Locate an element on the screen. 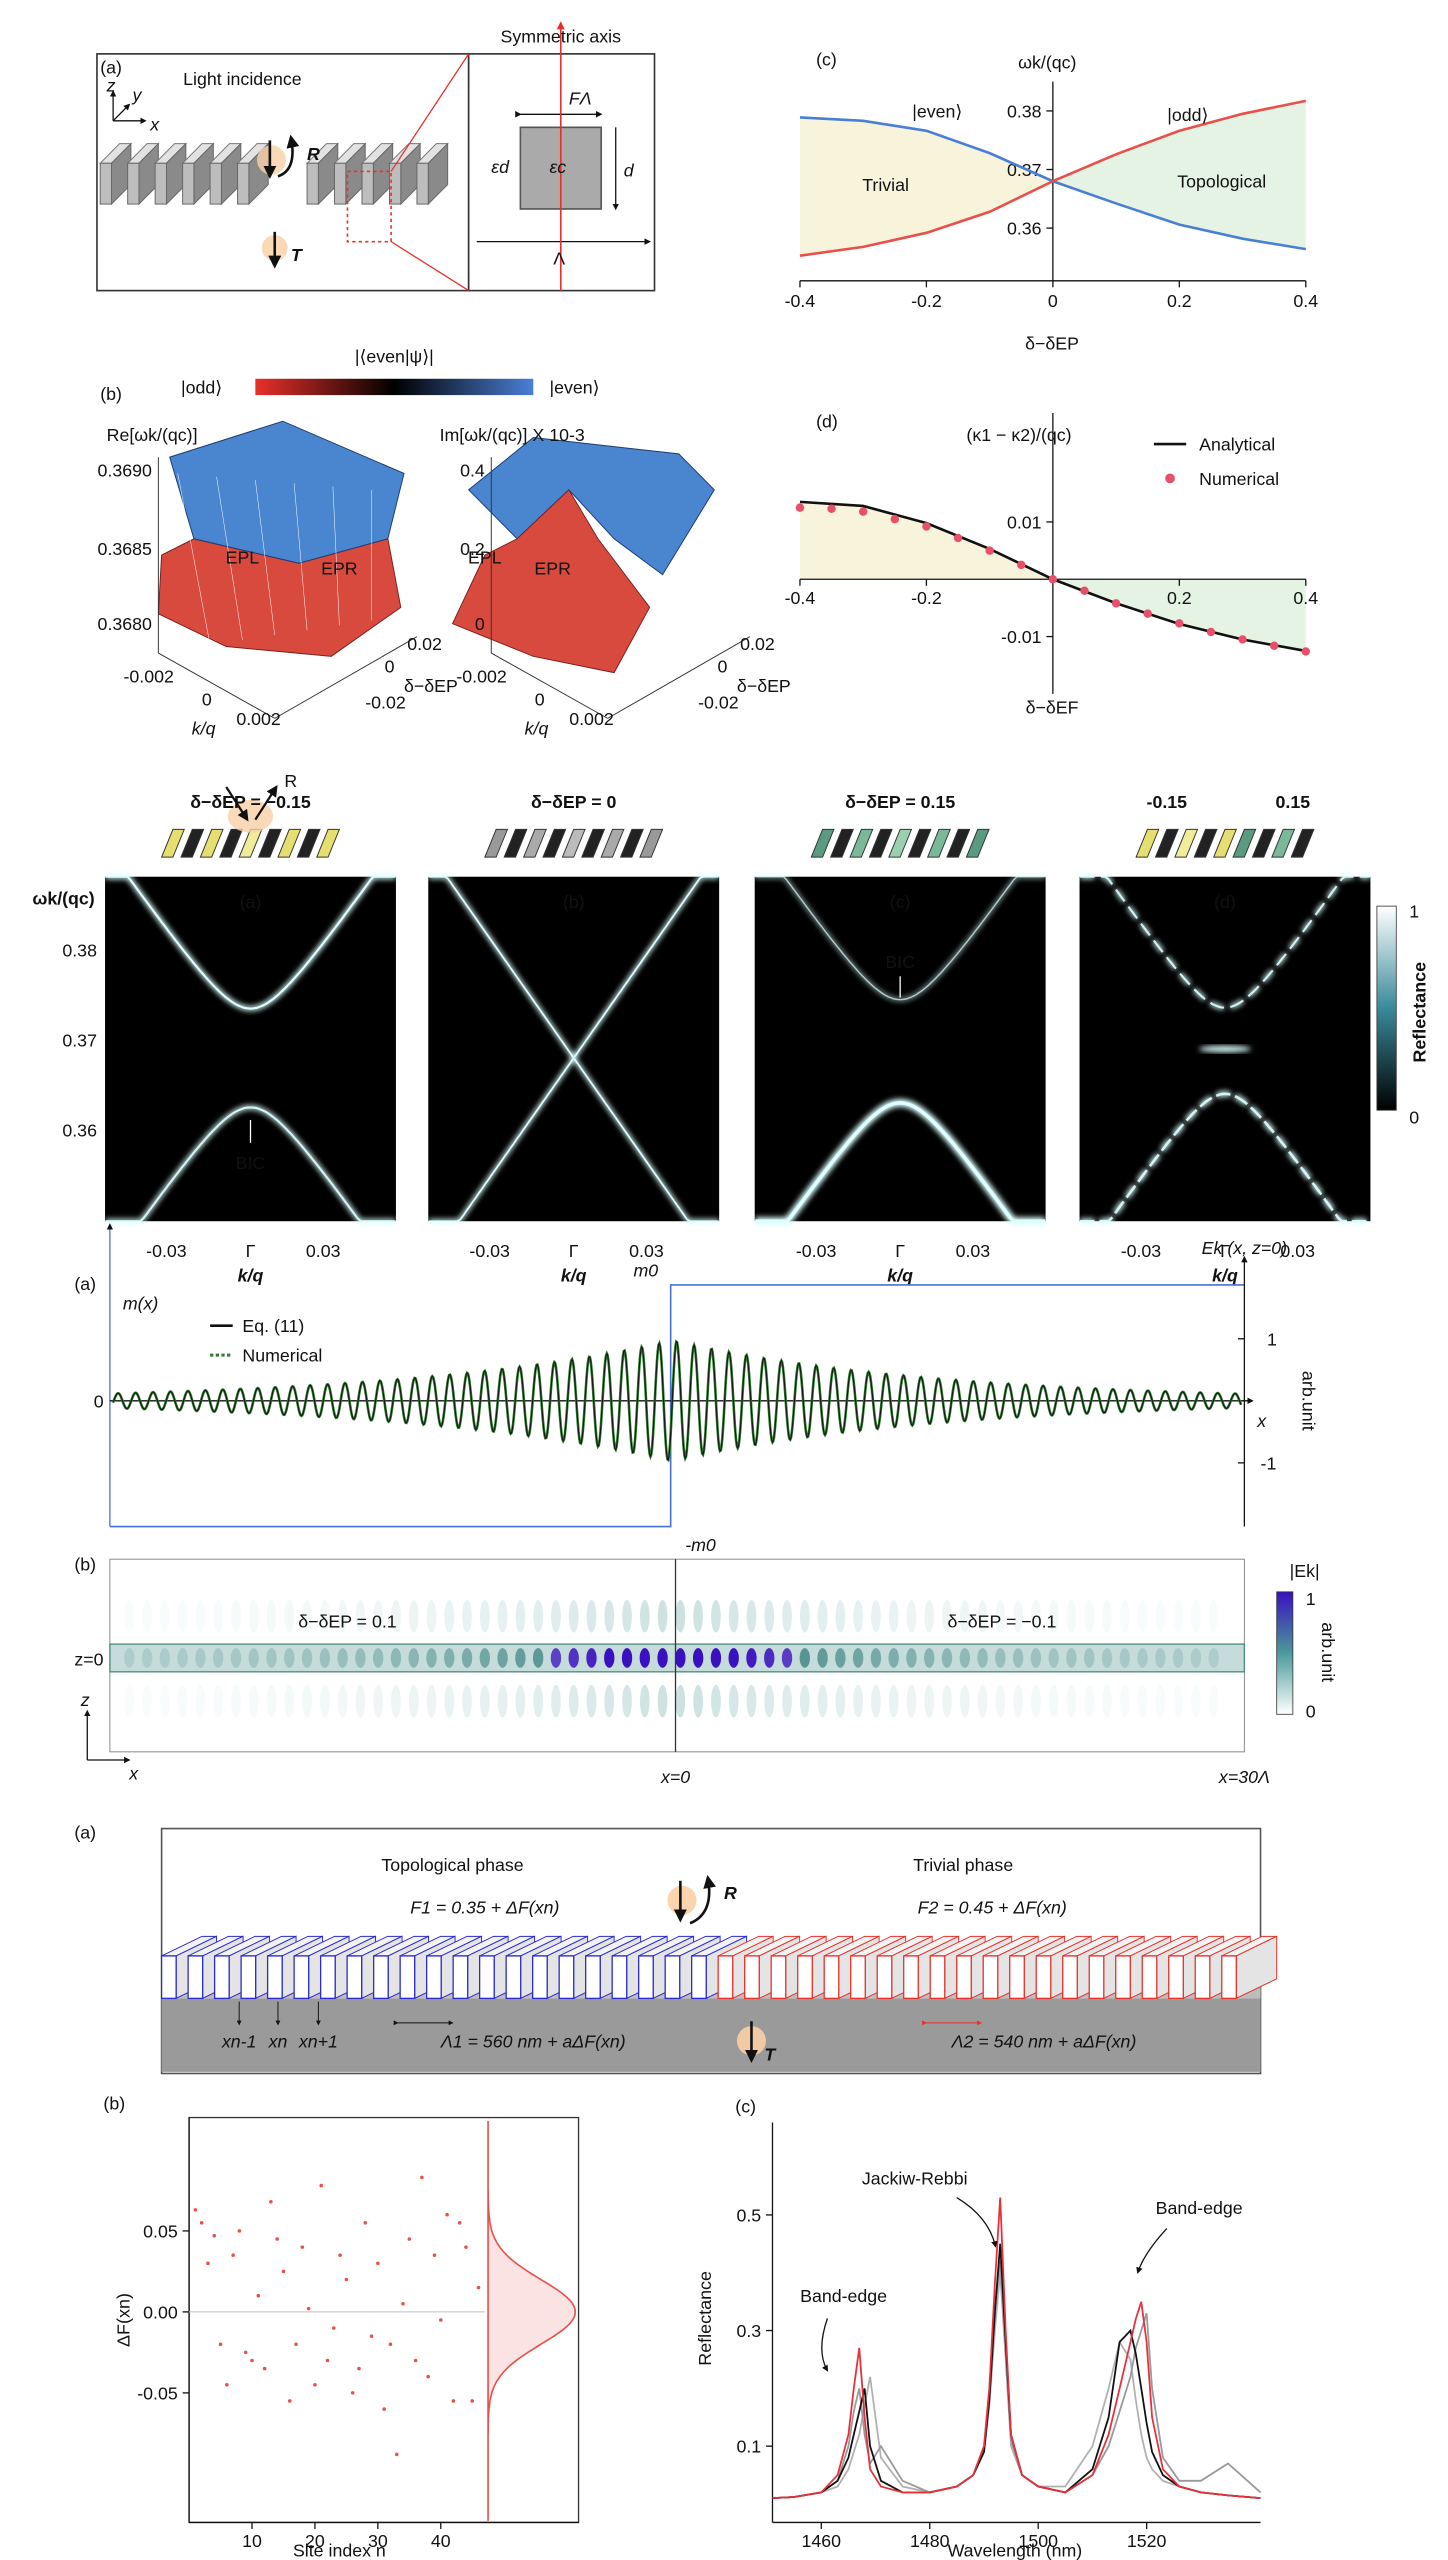 This screenshot has height=2560, width=1448. x-tick-label: 40 is located at coordinates (441, 2541).